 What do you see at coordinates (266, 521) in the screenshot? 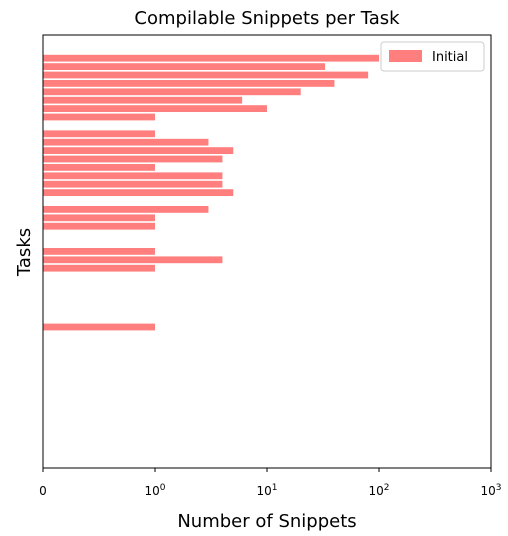
I see `x-axis-label: Number of Snippets` at bounding box center [266, 521].